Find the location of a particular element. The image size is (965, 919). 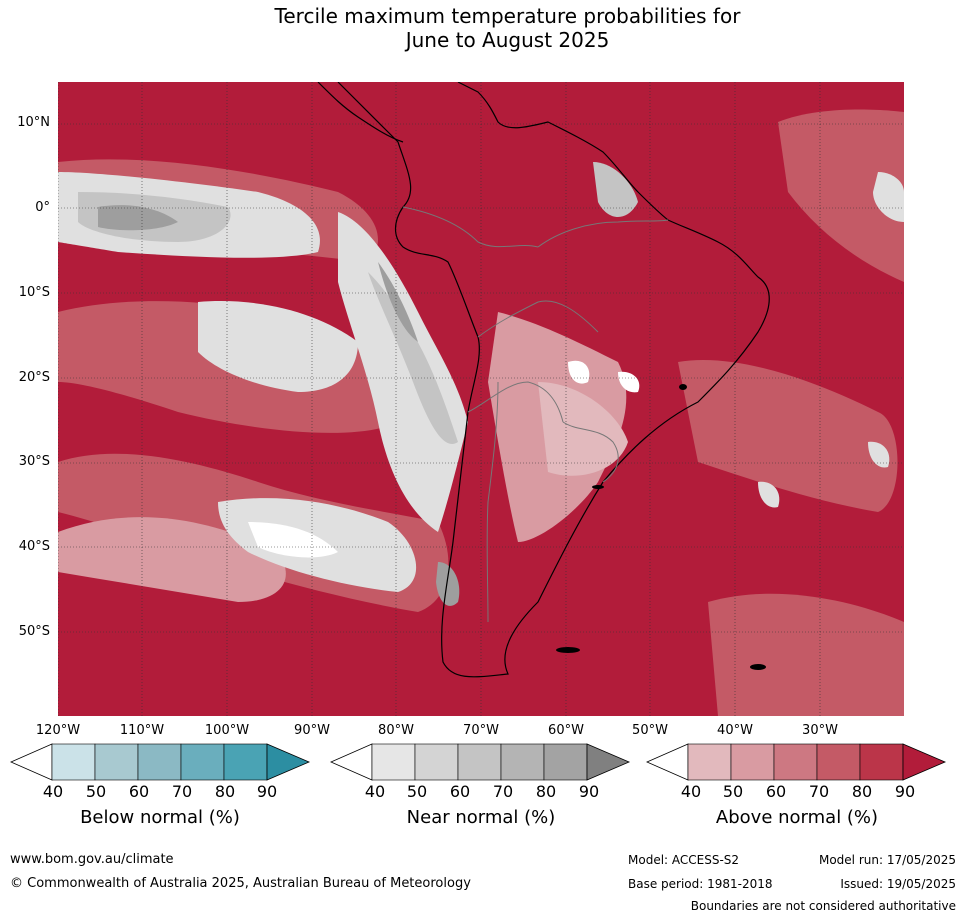

colorbar-below-normal-swatches is located at coordinates (160, 762).